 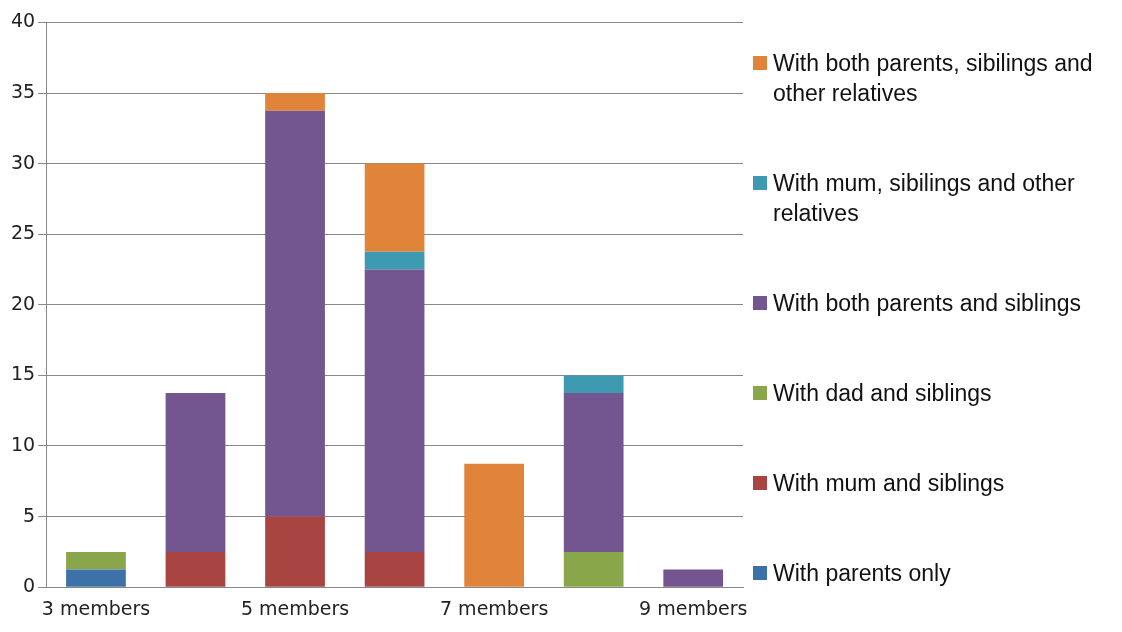 I want to click on legend-label: With mum and siblings, so click(x=889, y=483).